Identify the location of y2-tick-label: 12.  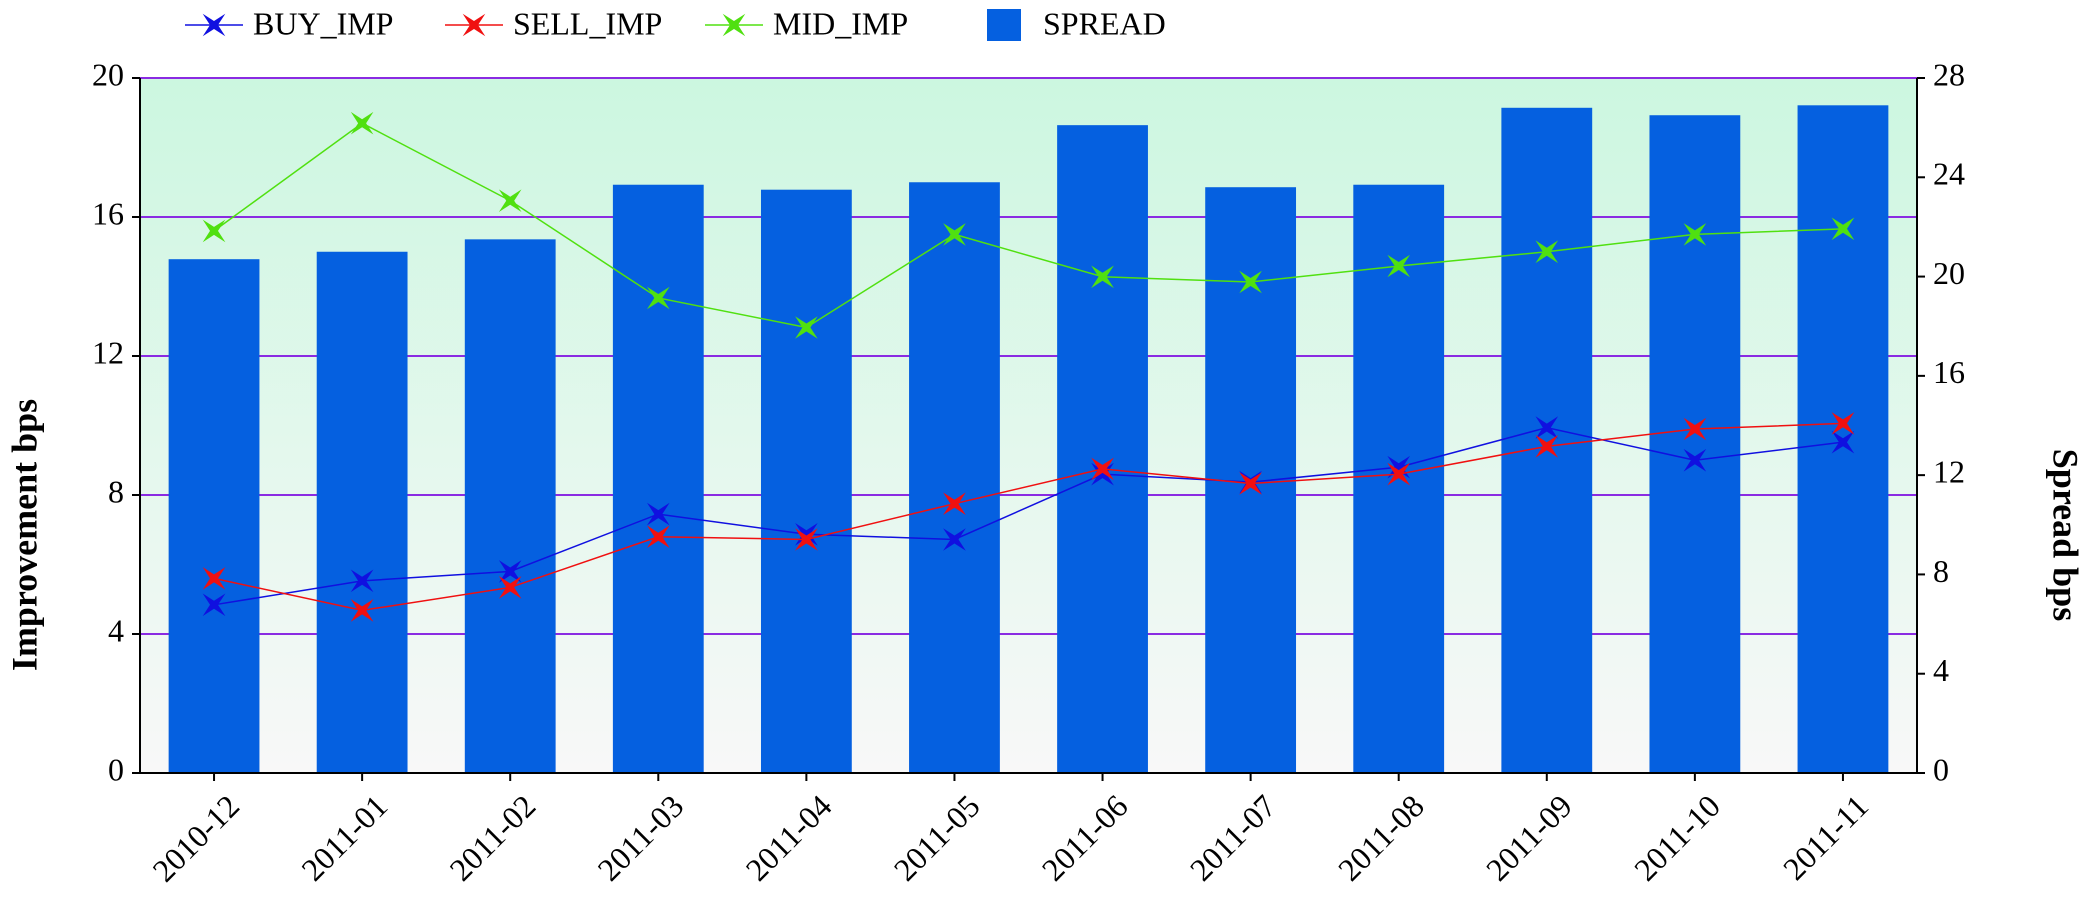
(1949, 471).